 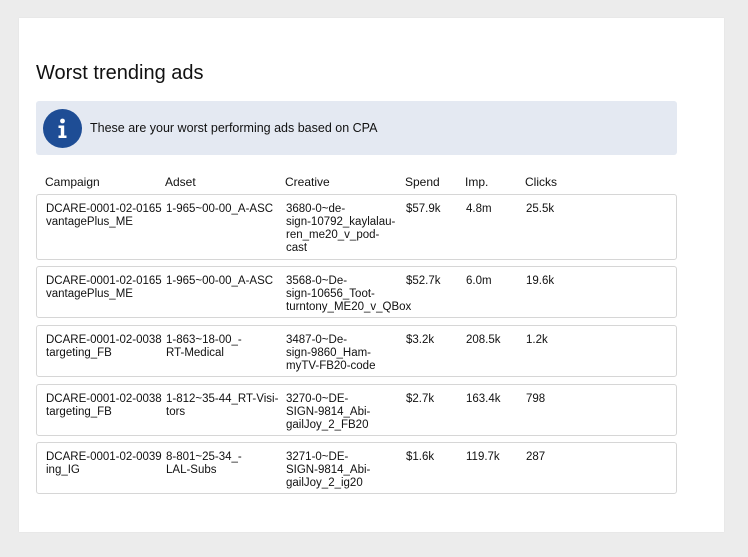 What do you see at coordinates (423, 209) in the screenshot?
I see `cell-spend: $57.9k` at bounding box center [423, 209].